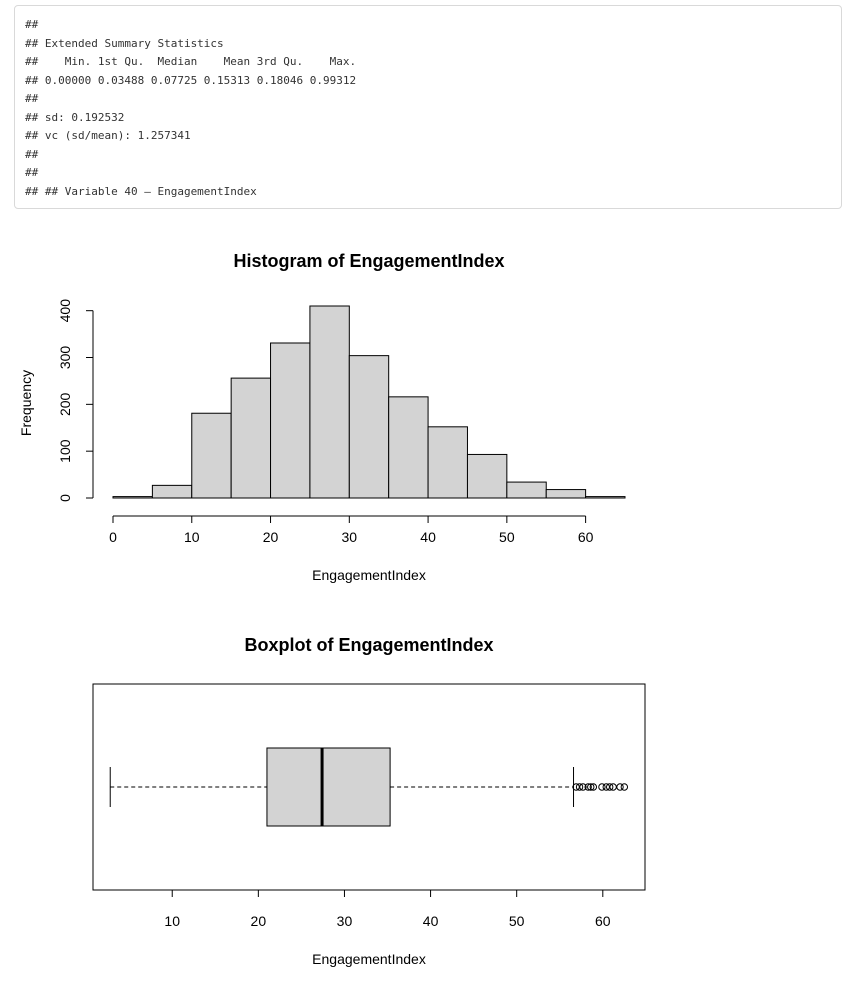 This screenshot has height=983, width=857. Describe the element at coordinates (259, 921) in the screenshot. I see `boxplot-x-tick-label: 20` at that location.